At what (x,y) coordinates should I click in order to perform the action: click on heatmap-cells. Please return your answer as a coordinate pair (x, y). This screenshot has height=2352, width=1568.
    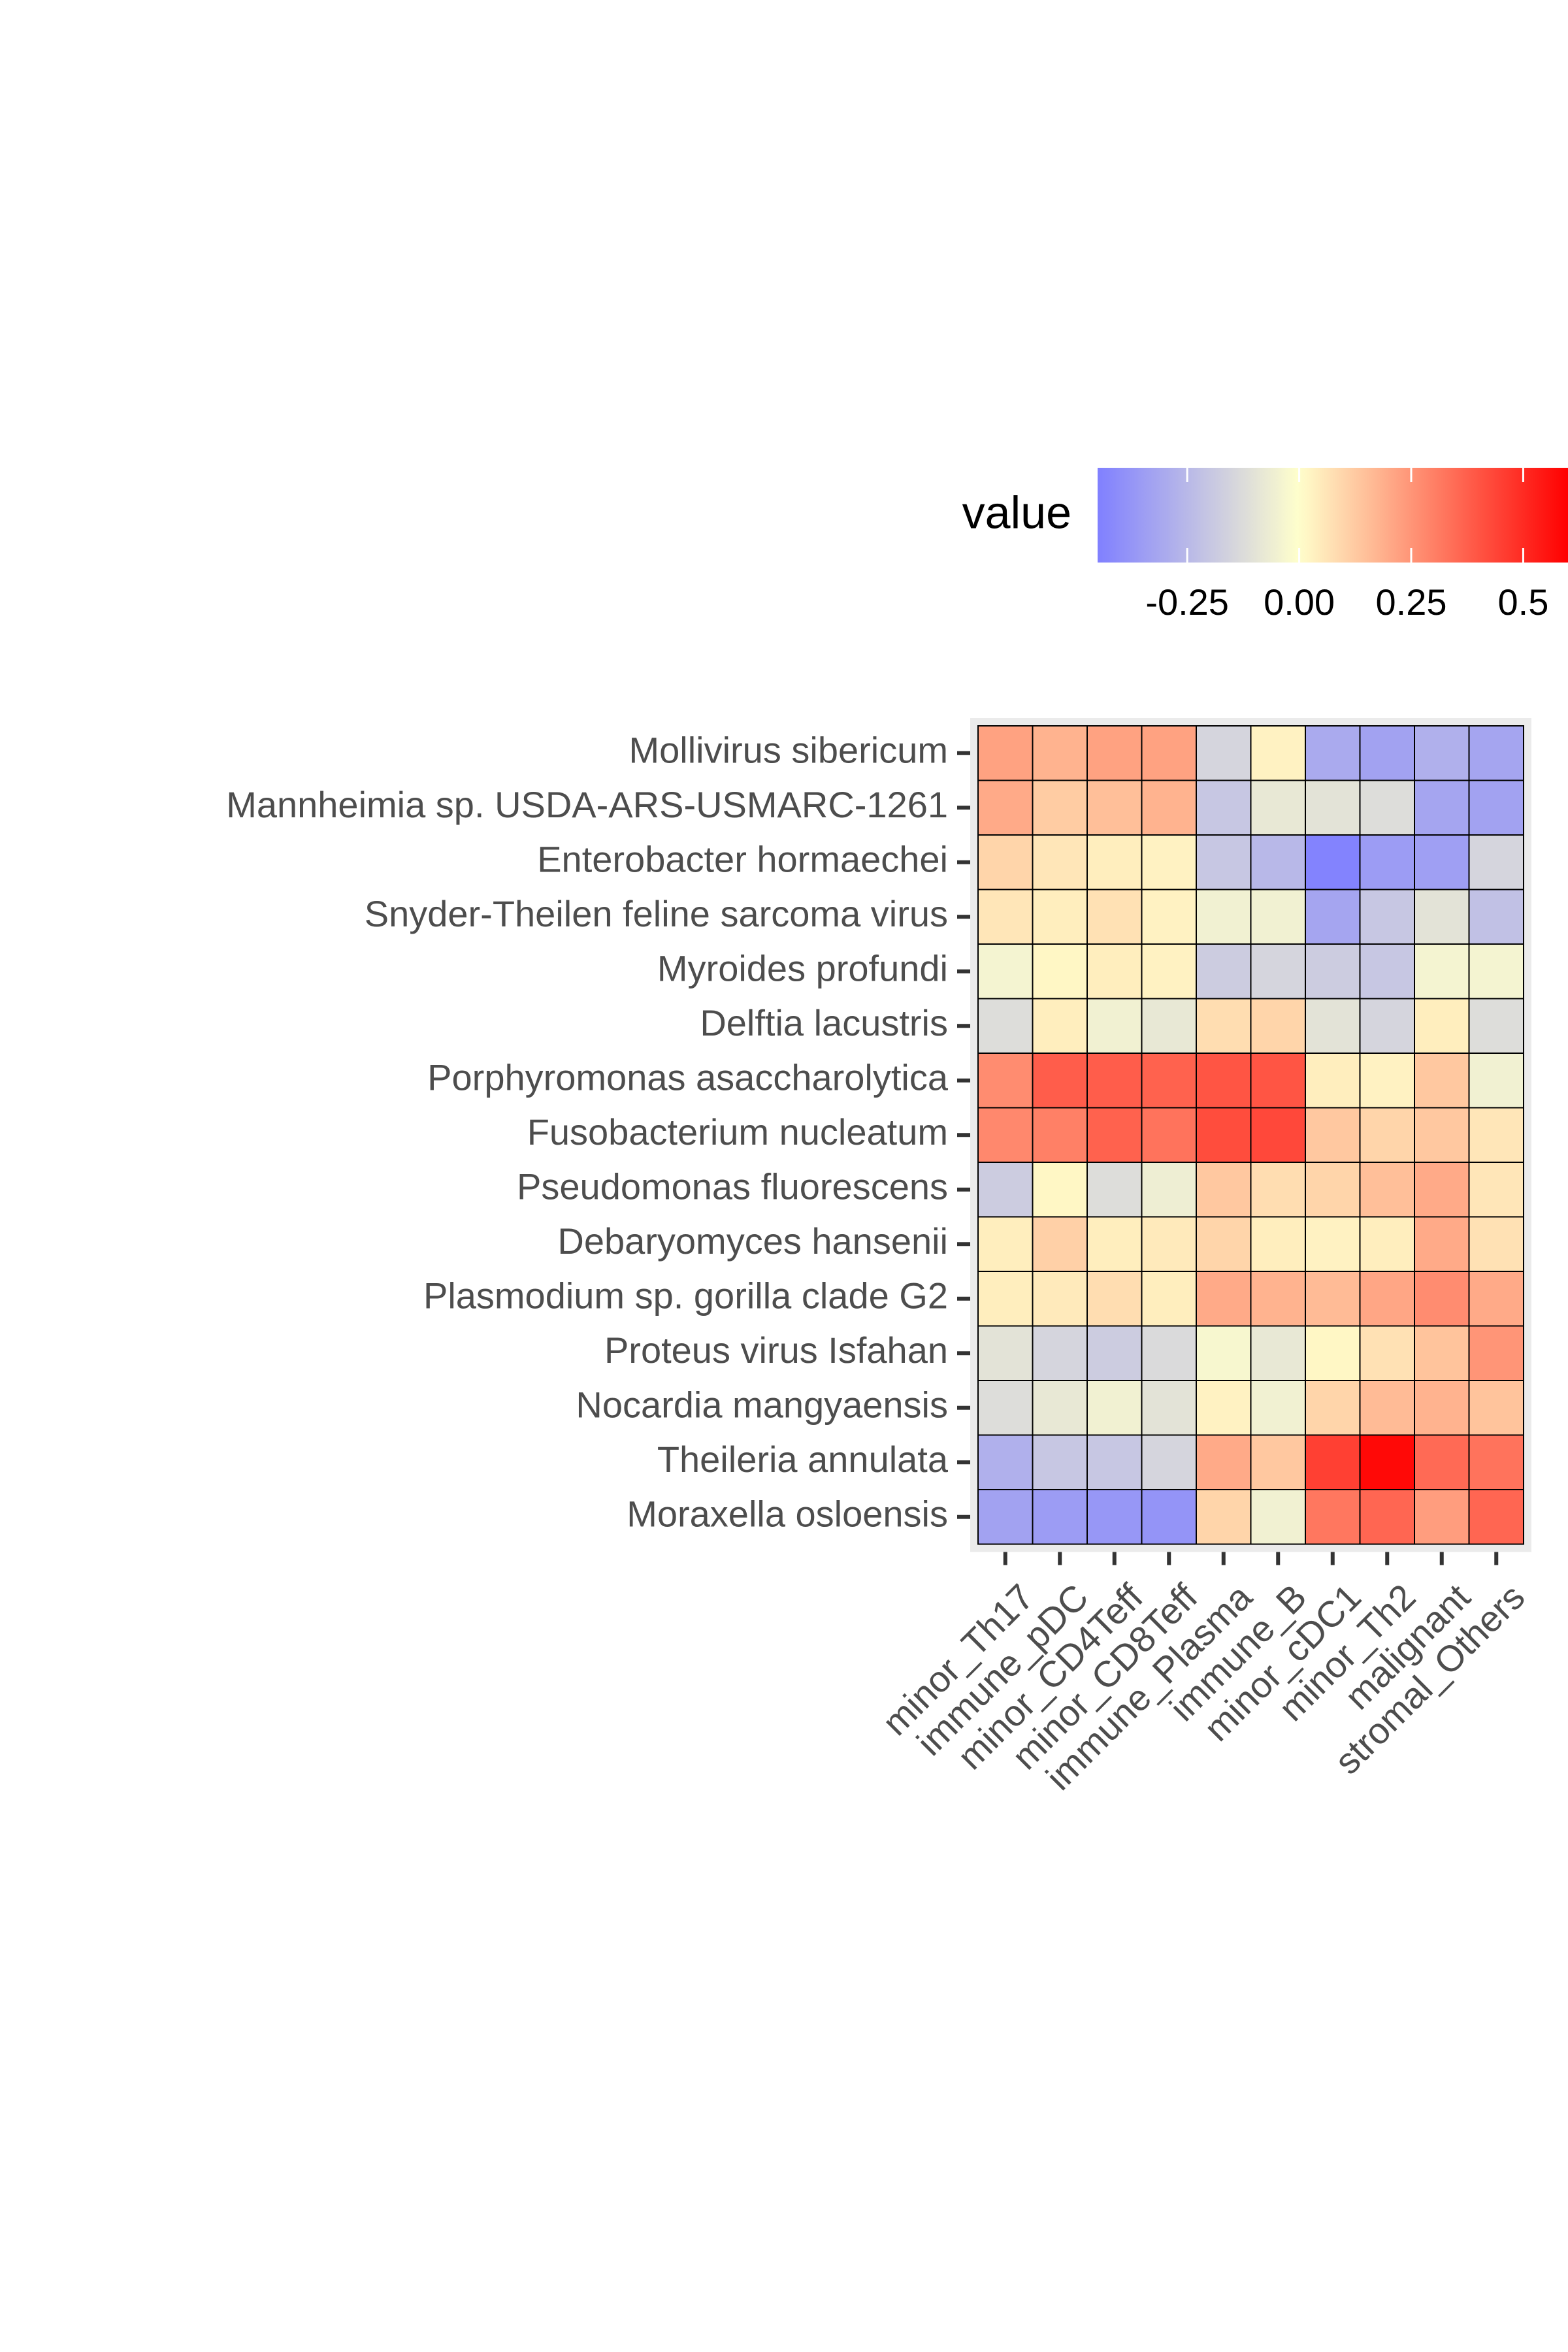
    Looking at the image, I should click on (1250, 1135).